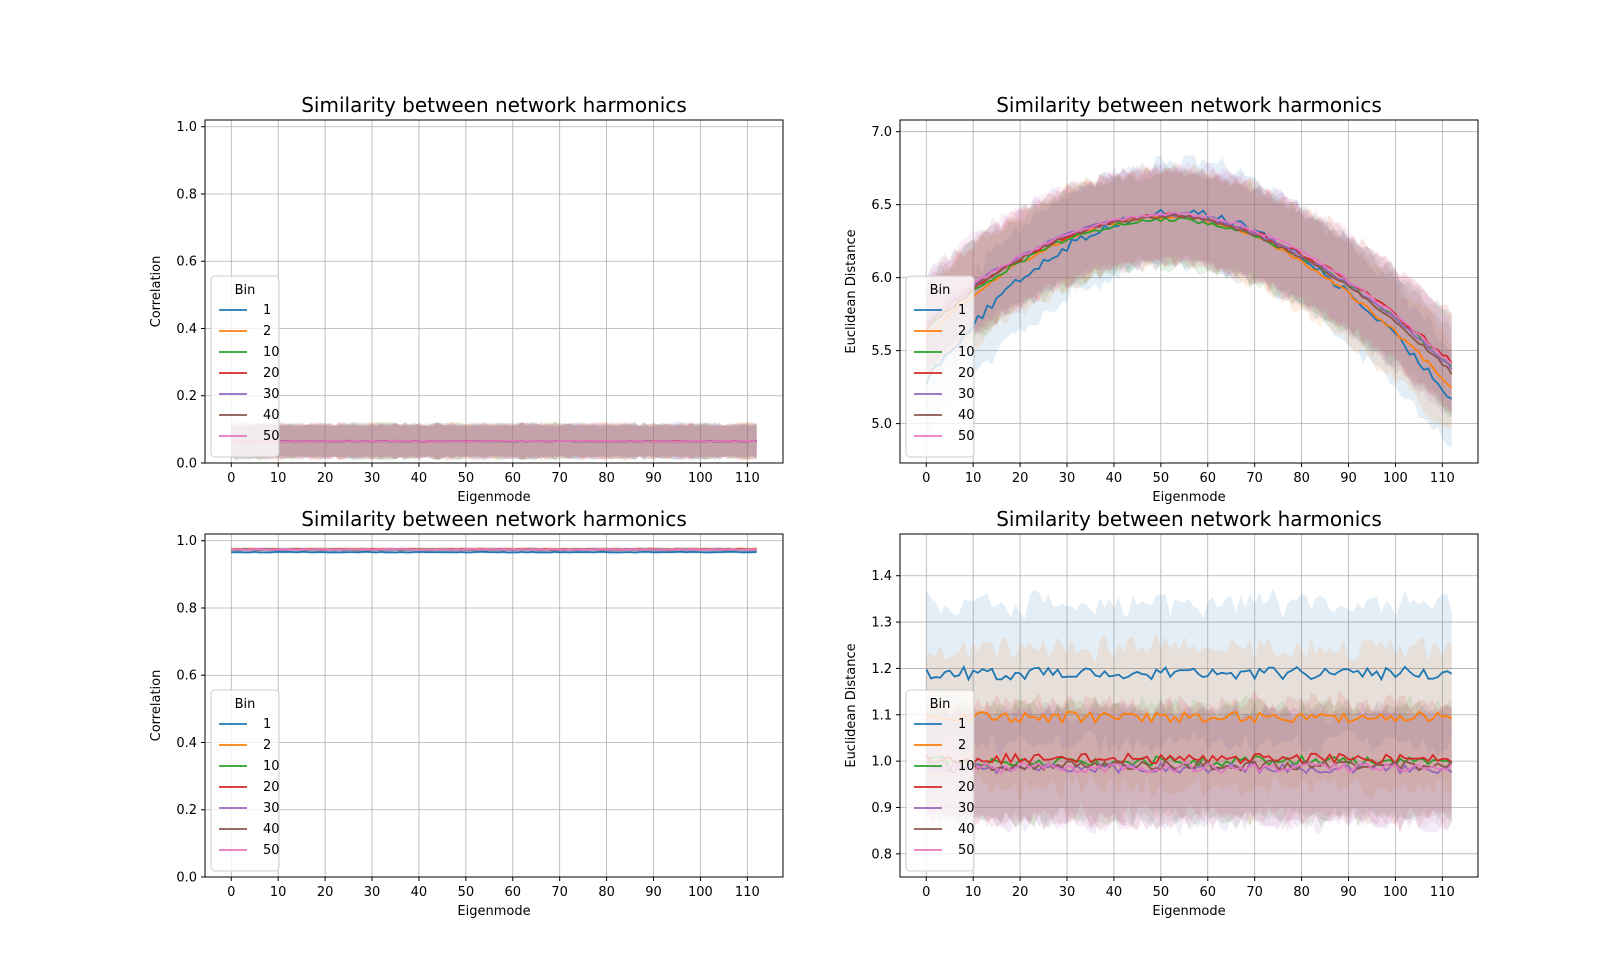 Image resolution: width=1620 pixels, height=976 pixels. I want to click on y-tick-label: 0.4, so click(186, 743).